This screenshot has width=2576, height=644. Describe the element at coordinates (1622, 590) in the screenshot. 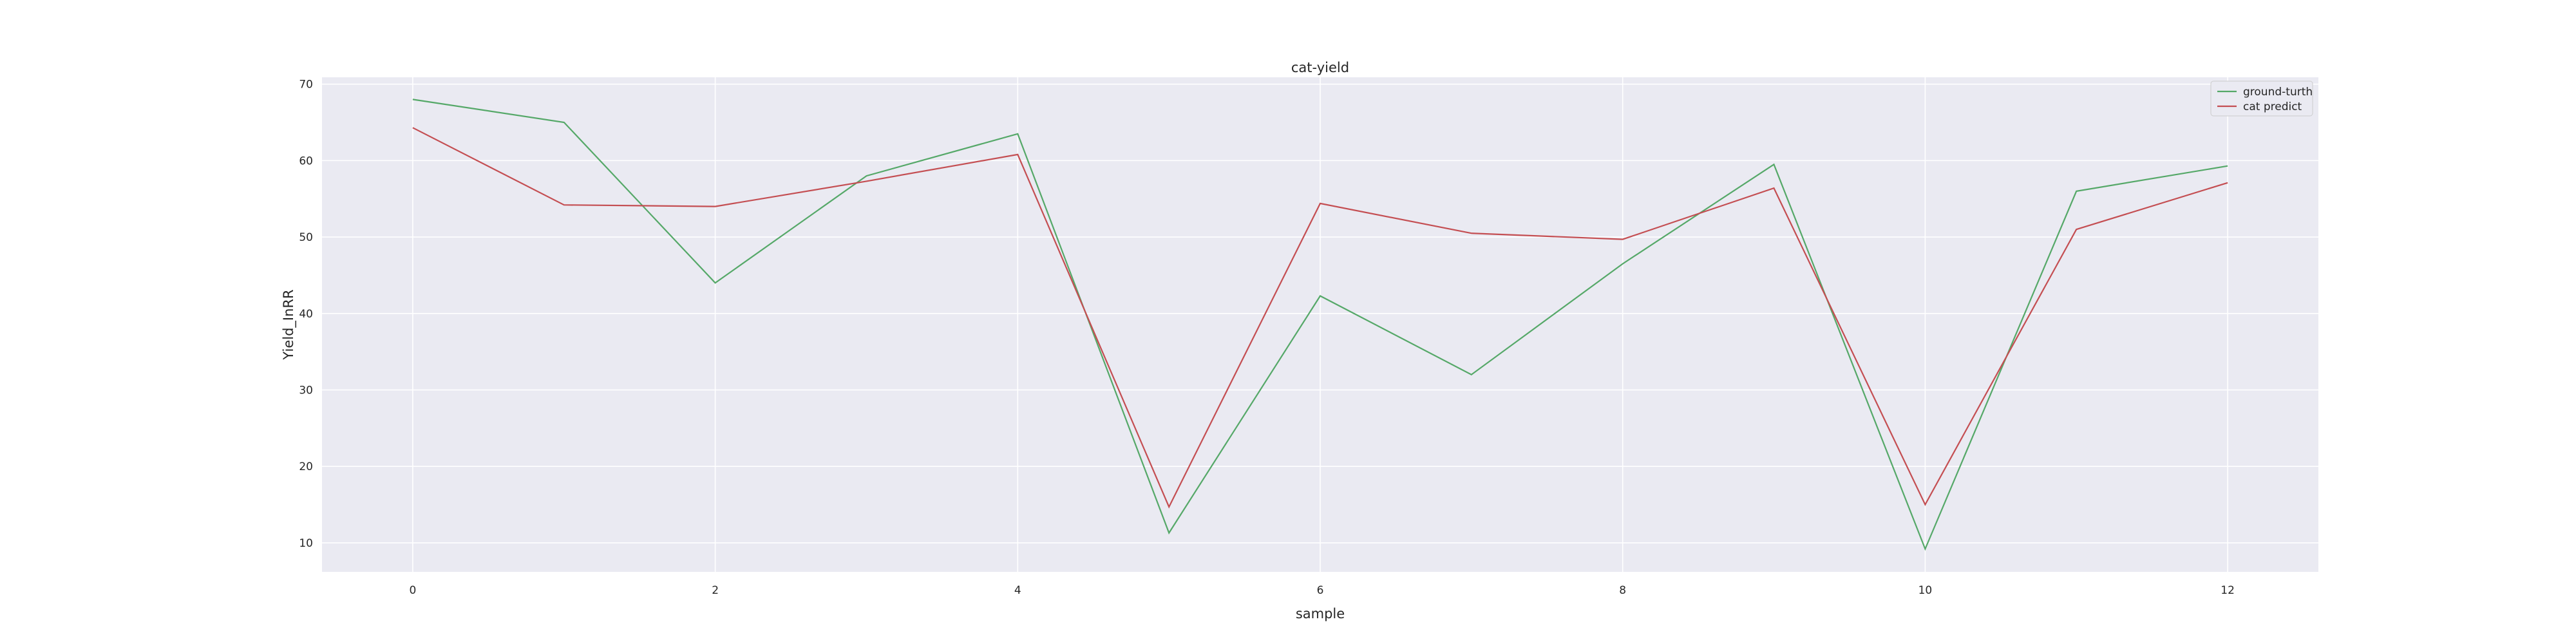

I see `x-tick-label: 8` at that location.